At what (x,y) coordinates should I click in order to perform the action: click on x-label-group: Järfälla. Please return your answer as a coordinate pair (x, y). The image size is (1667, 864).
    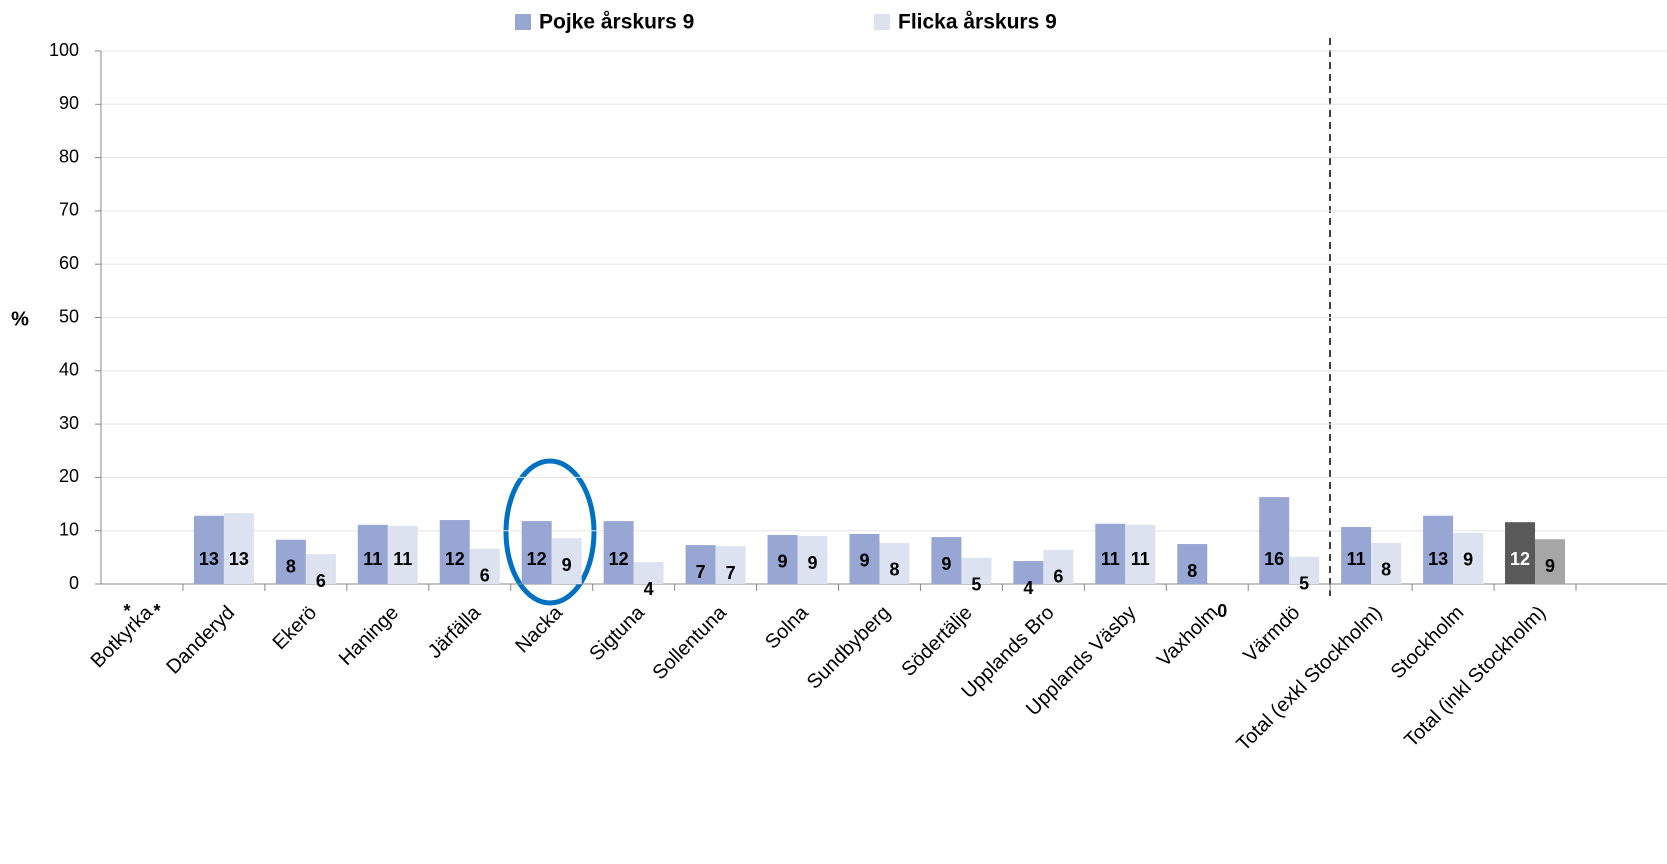
    Looking at the image, I should click on (455, 632).